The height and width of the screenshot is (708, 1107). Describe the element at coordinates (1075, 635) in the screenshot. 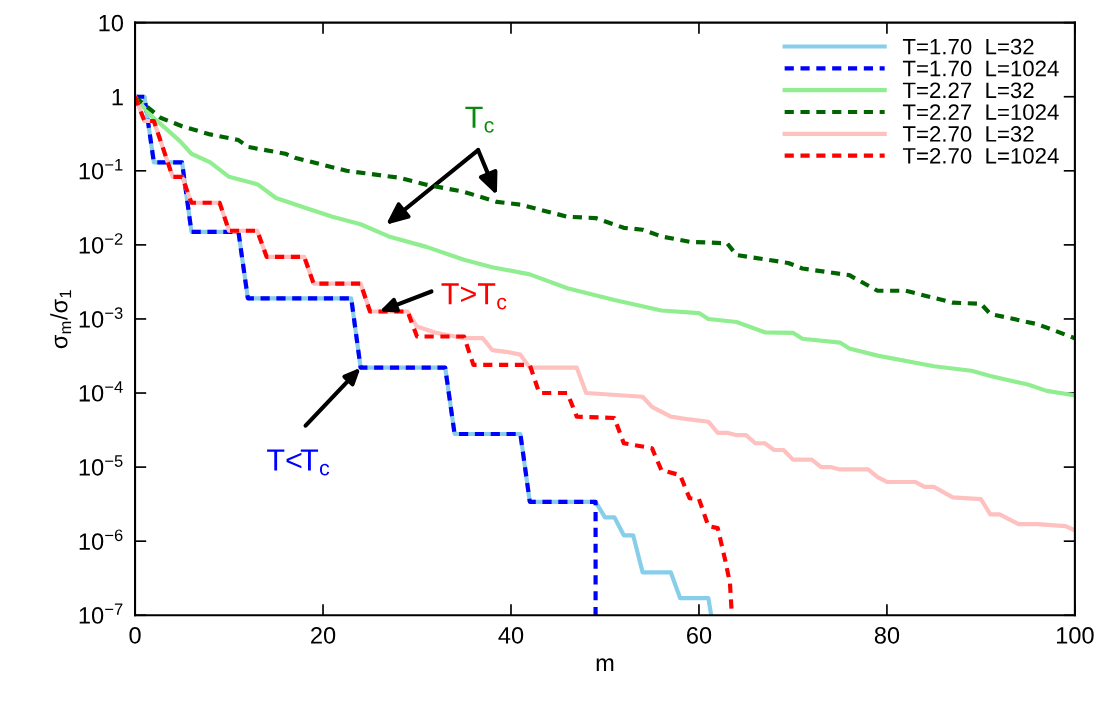

I see `x-tick-label: 100` at that location.